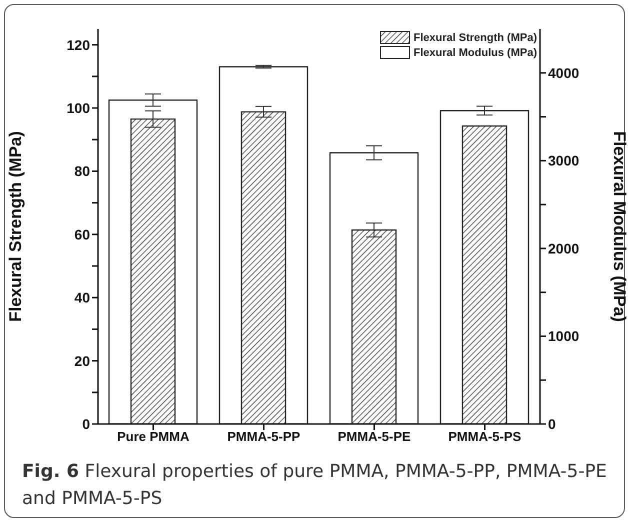 The height and width of the screenshot is (521, 629). I want to click on caption: Fig. 6 Flexural properties of pure PMMA, PMMA-5-PP, PMMA-5-PE and PMMA-5-PS, so click(315, 485).